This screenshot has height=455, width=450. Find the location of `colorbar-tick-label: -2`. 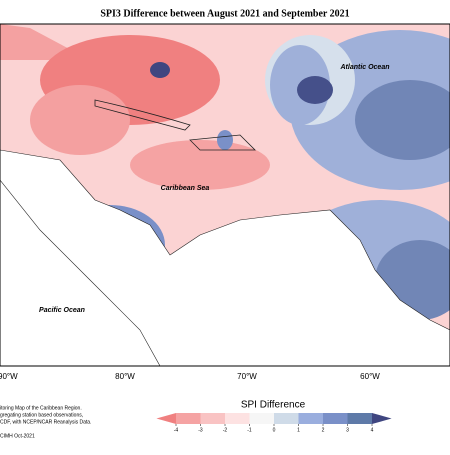

colorbar-tick-label: -2 is located at coordinates (225, 430).